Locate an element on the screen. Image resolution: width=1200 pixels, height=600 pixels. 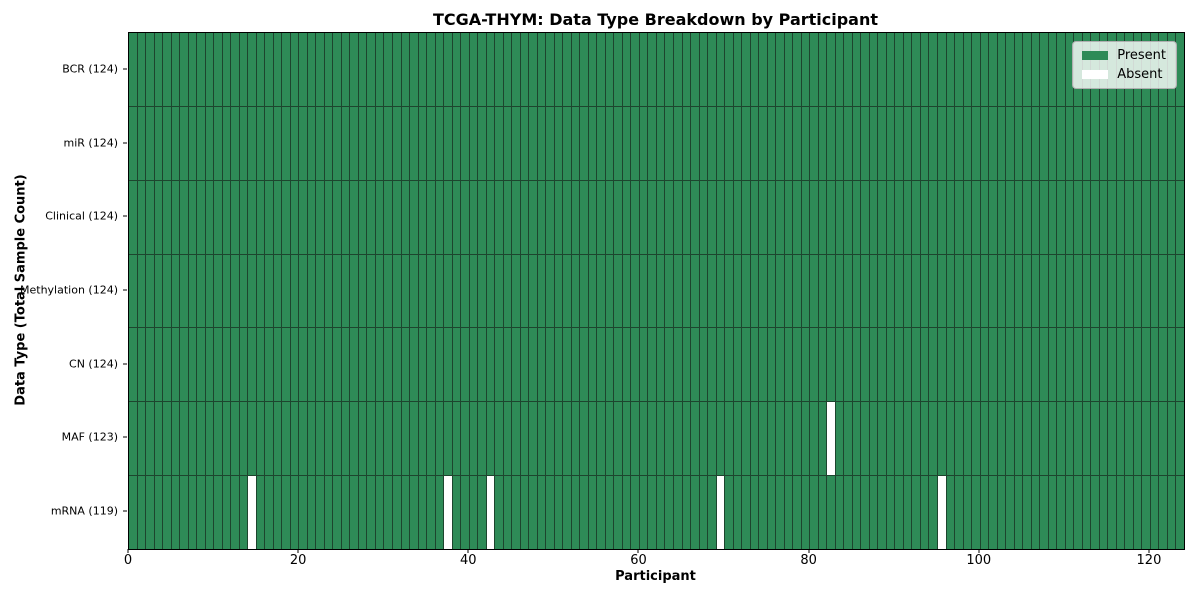
legend-swatch-present is located at coordinates (1095, 55).